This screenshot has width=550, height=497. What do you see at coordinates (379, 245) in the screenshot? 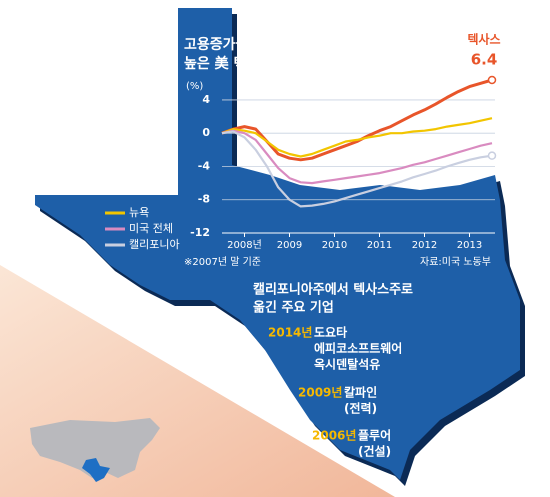
I see `x-tick-label: 2011` at bounding box center [379, 245].